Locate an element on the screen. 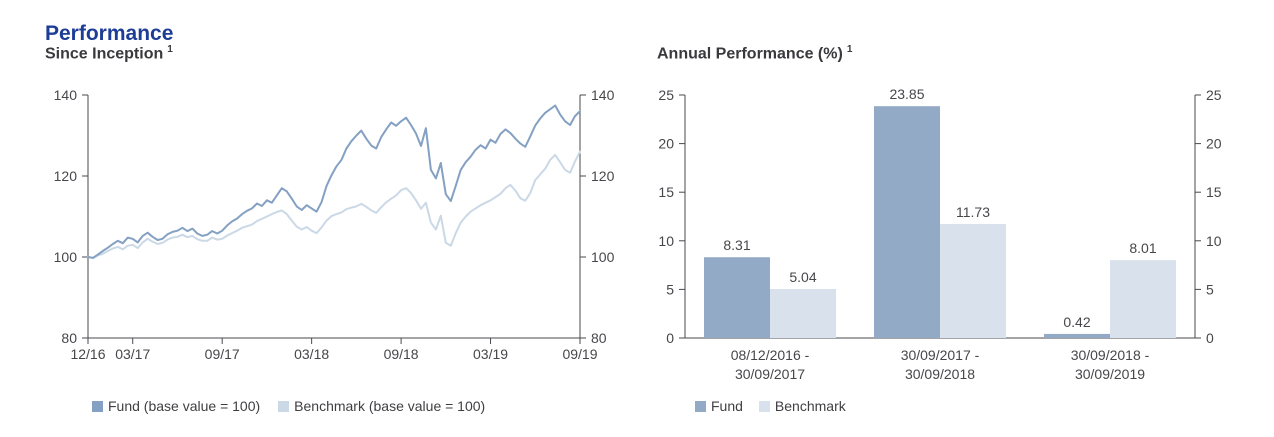 Image resolution: width=1274 pixels, height=437 pixels. y-tick-label-left: 20 is located at coordinates (666, 144).